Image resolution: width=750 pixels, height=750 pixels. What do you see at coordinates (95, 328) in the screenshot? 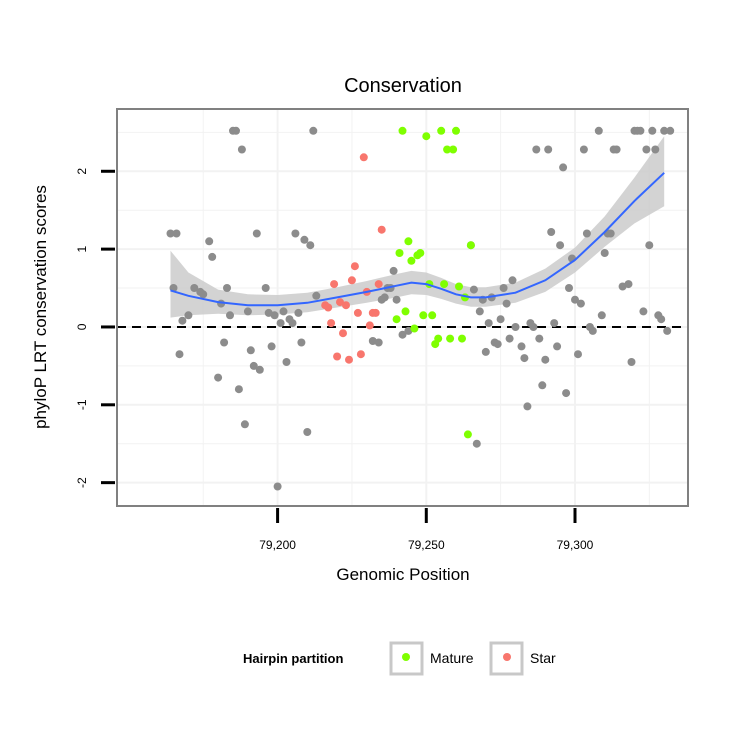
I see `y-axis: -2 -1 0 1 2` at bounding box center [95, 328].